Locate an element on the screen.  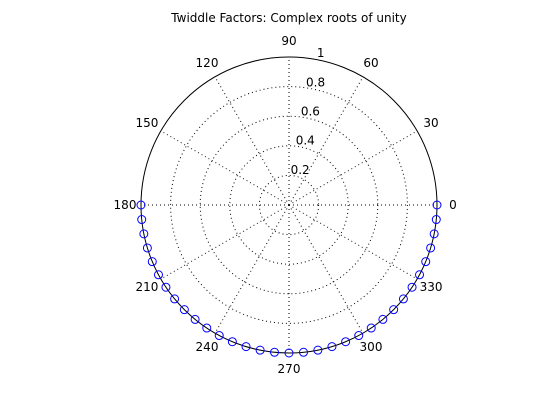
angular-tick-label: 330 is located at coordinates (431, 287).